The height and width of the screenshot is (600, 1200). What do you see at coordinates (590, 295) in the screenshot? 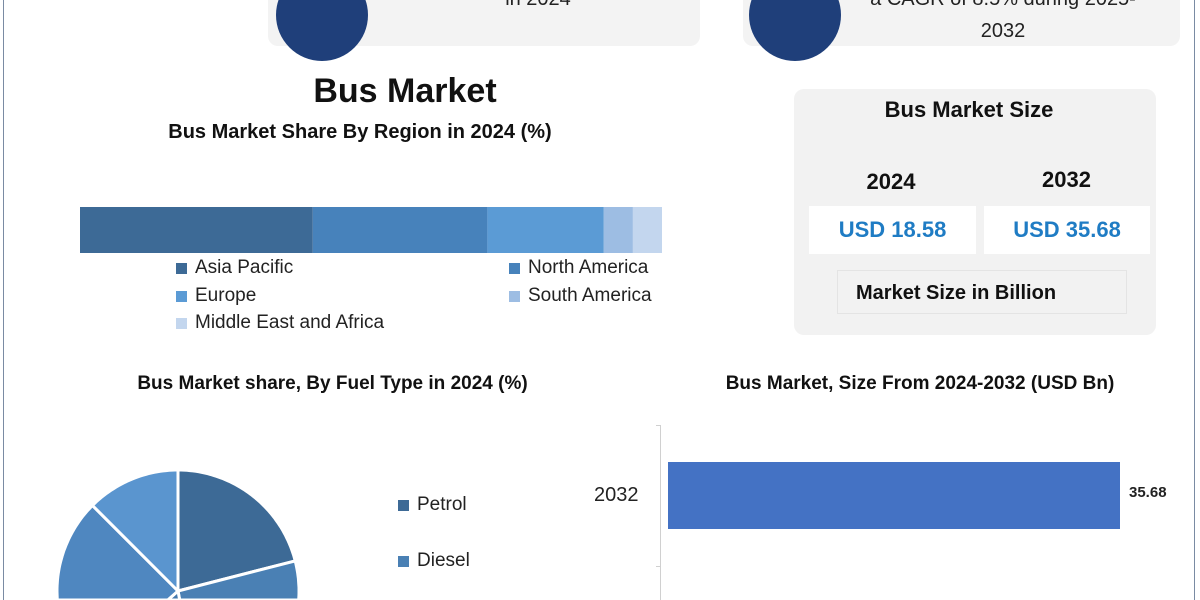
I see `legend-label: South America` at bounding box center [590, 295].